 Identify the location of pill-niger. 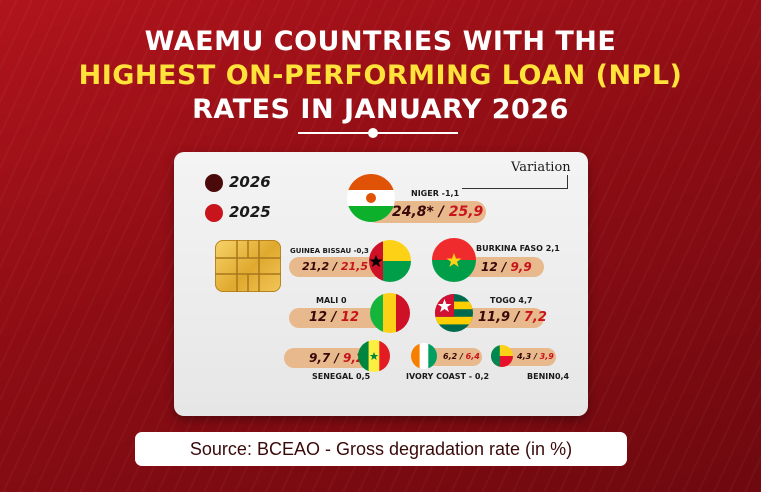
(426, 212).